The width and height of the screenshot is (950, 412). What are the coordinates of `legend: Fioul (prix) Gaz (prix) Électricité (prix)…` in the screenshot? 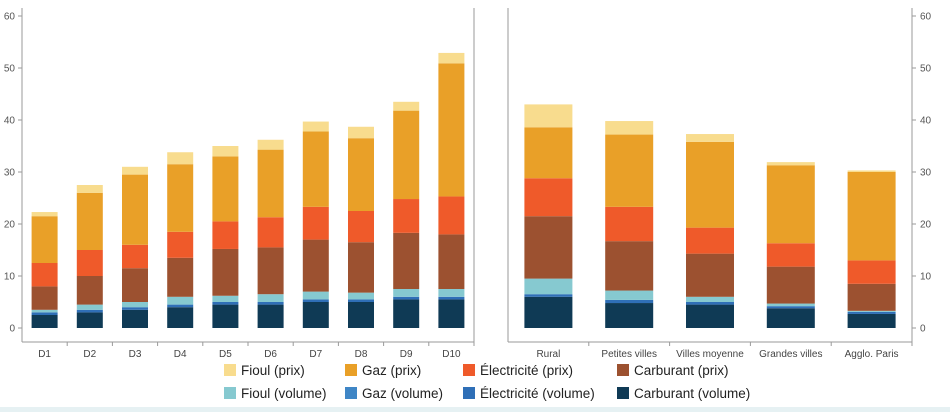 It's located at (487, 382).